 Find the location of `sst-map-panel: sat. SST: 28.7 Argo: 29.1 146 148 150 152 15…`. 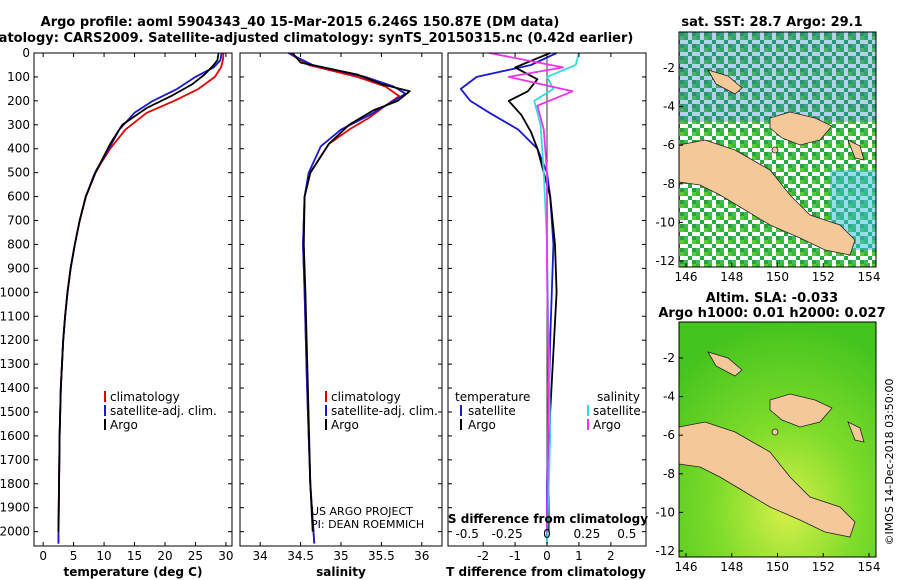

sst-map-panel: sat. SST: 28.7 Argo: 29.1 146 148 150 152 15… is located at coordinates (767, 149).